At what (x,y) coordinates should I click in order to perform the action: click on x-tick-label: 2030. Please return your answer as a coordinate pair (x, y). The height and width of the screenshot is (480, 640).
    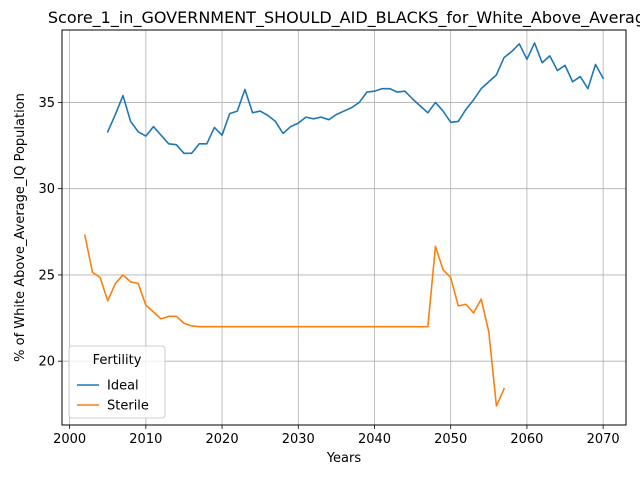
    Looking at the image, I should click on (298, 439).